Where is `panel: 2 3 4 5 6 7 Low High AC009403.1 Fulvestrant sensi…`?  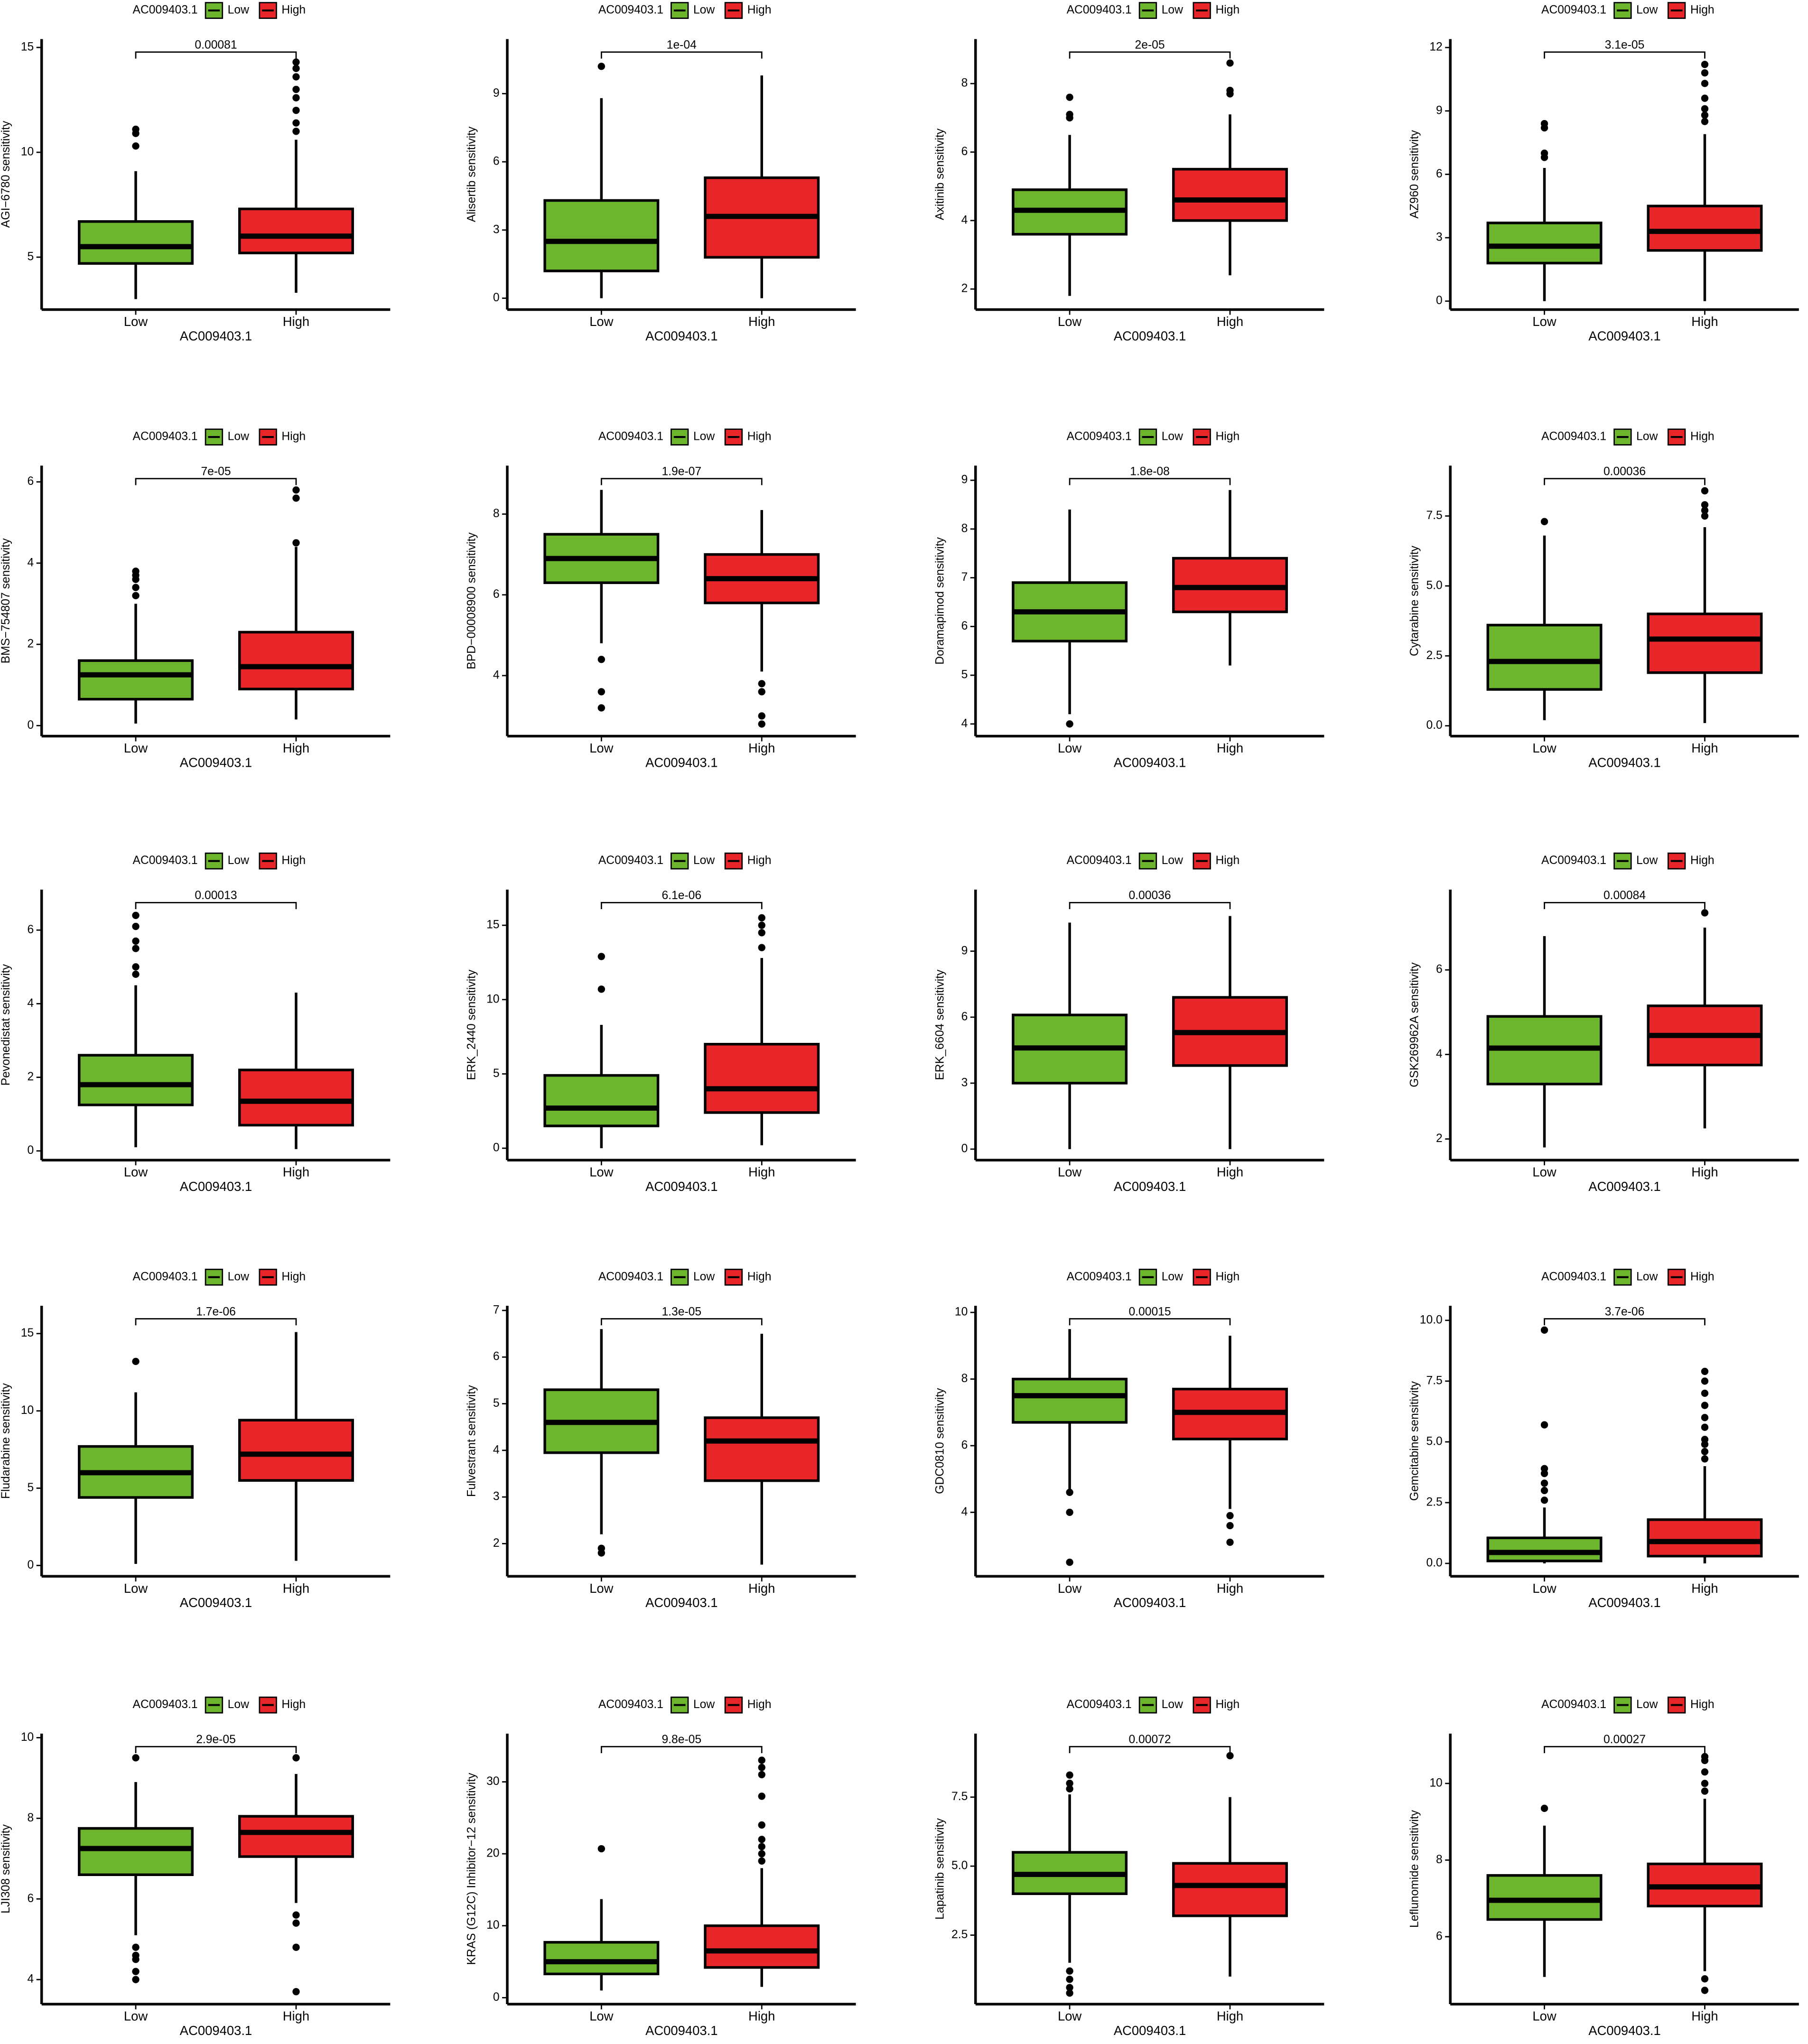 panel: 2 3 4 5 6 7 Low High AC009403.1 Fulvestrant sensi… is located at coordinates (661, 1439).